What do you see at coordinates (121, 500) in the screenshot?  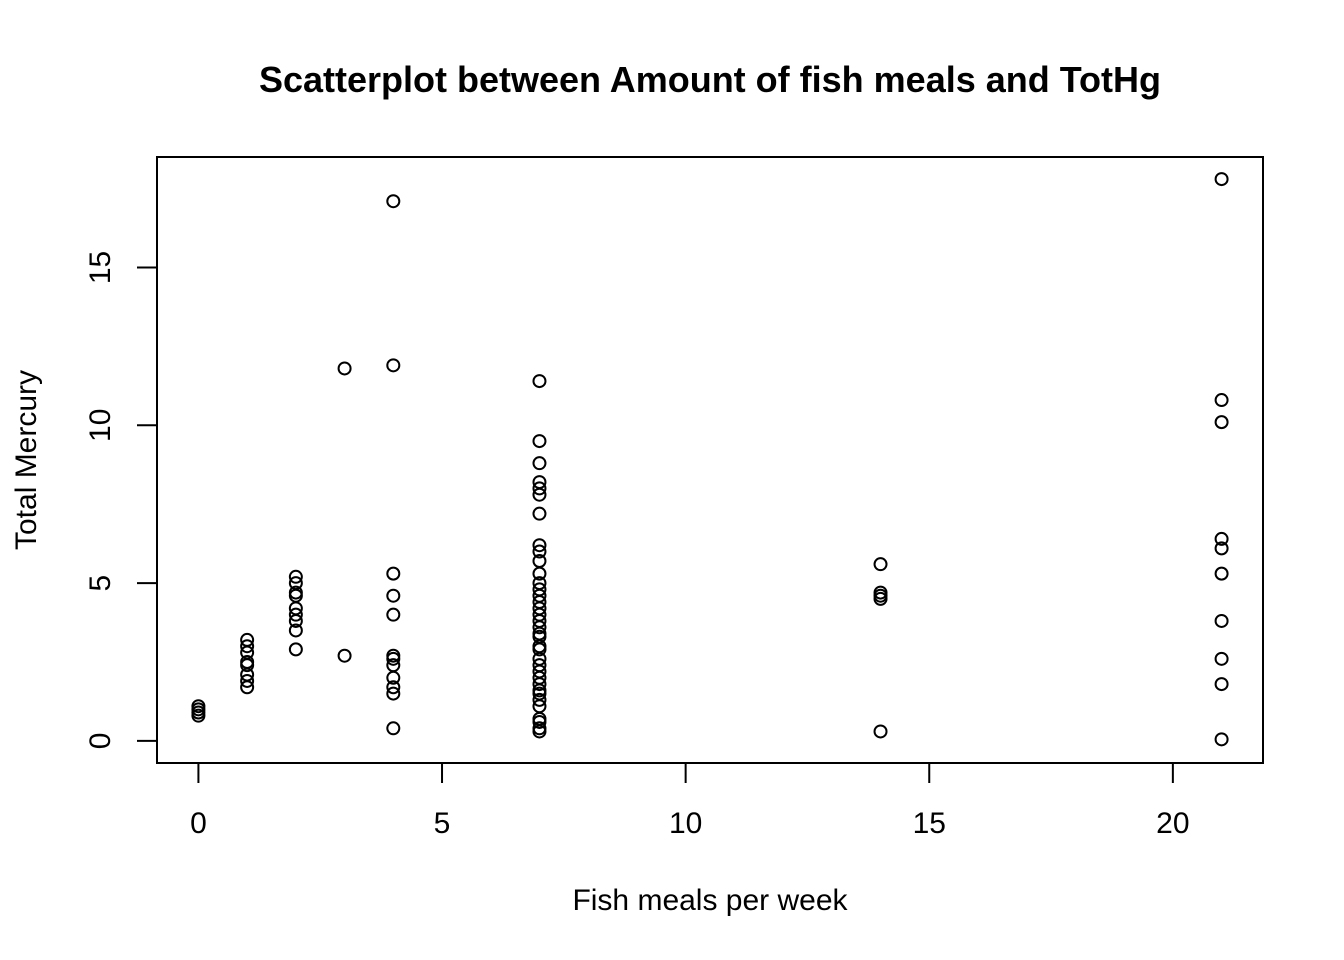 I see `y-axis: 0 5 10 15` at bounding box center [121, 500].